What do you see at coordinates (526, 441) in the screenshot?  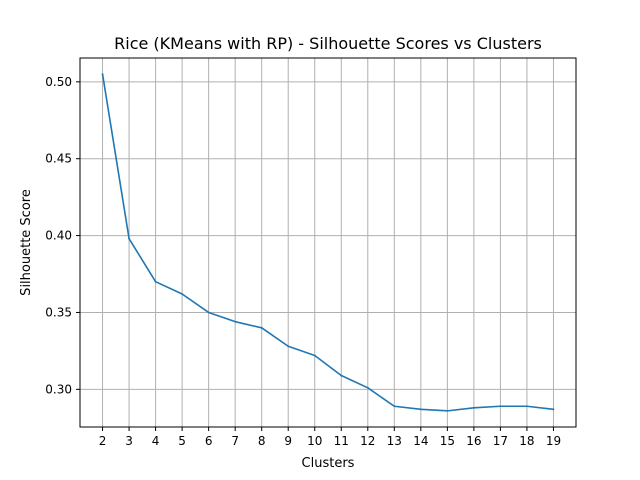 I see `x-tick-label: 18` at bounding box center [526, 441].